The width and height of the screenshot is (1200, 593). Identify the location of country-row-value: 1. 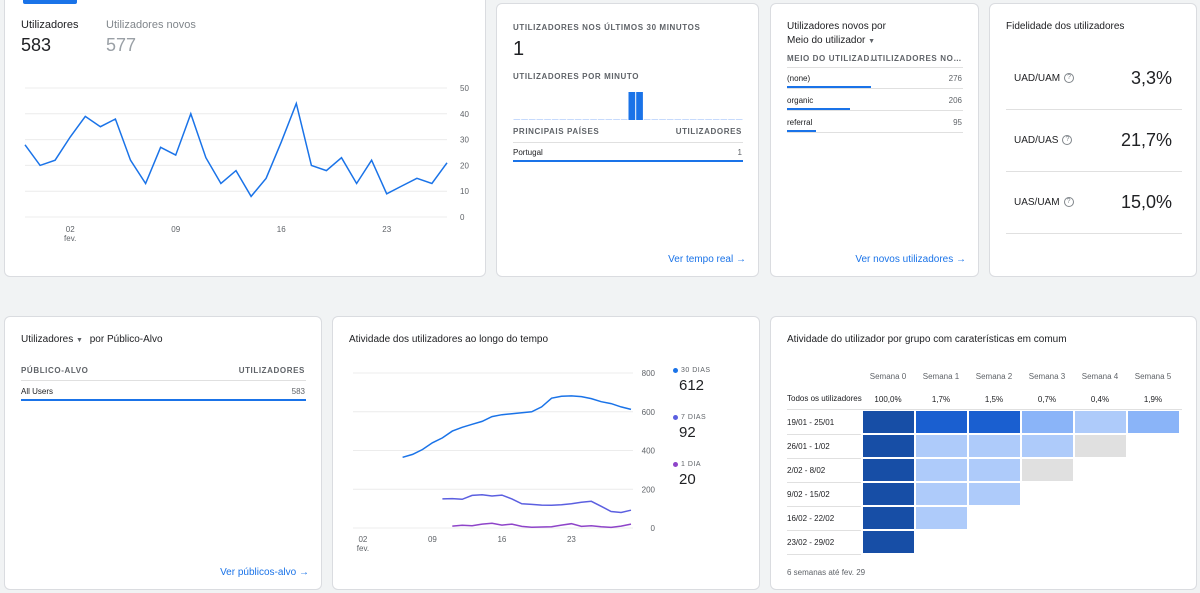
(739, 152).